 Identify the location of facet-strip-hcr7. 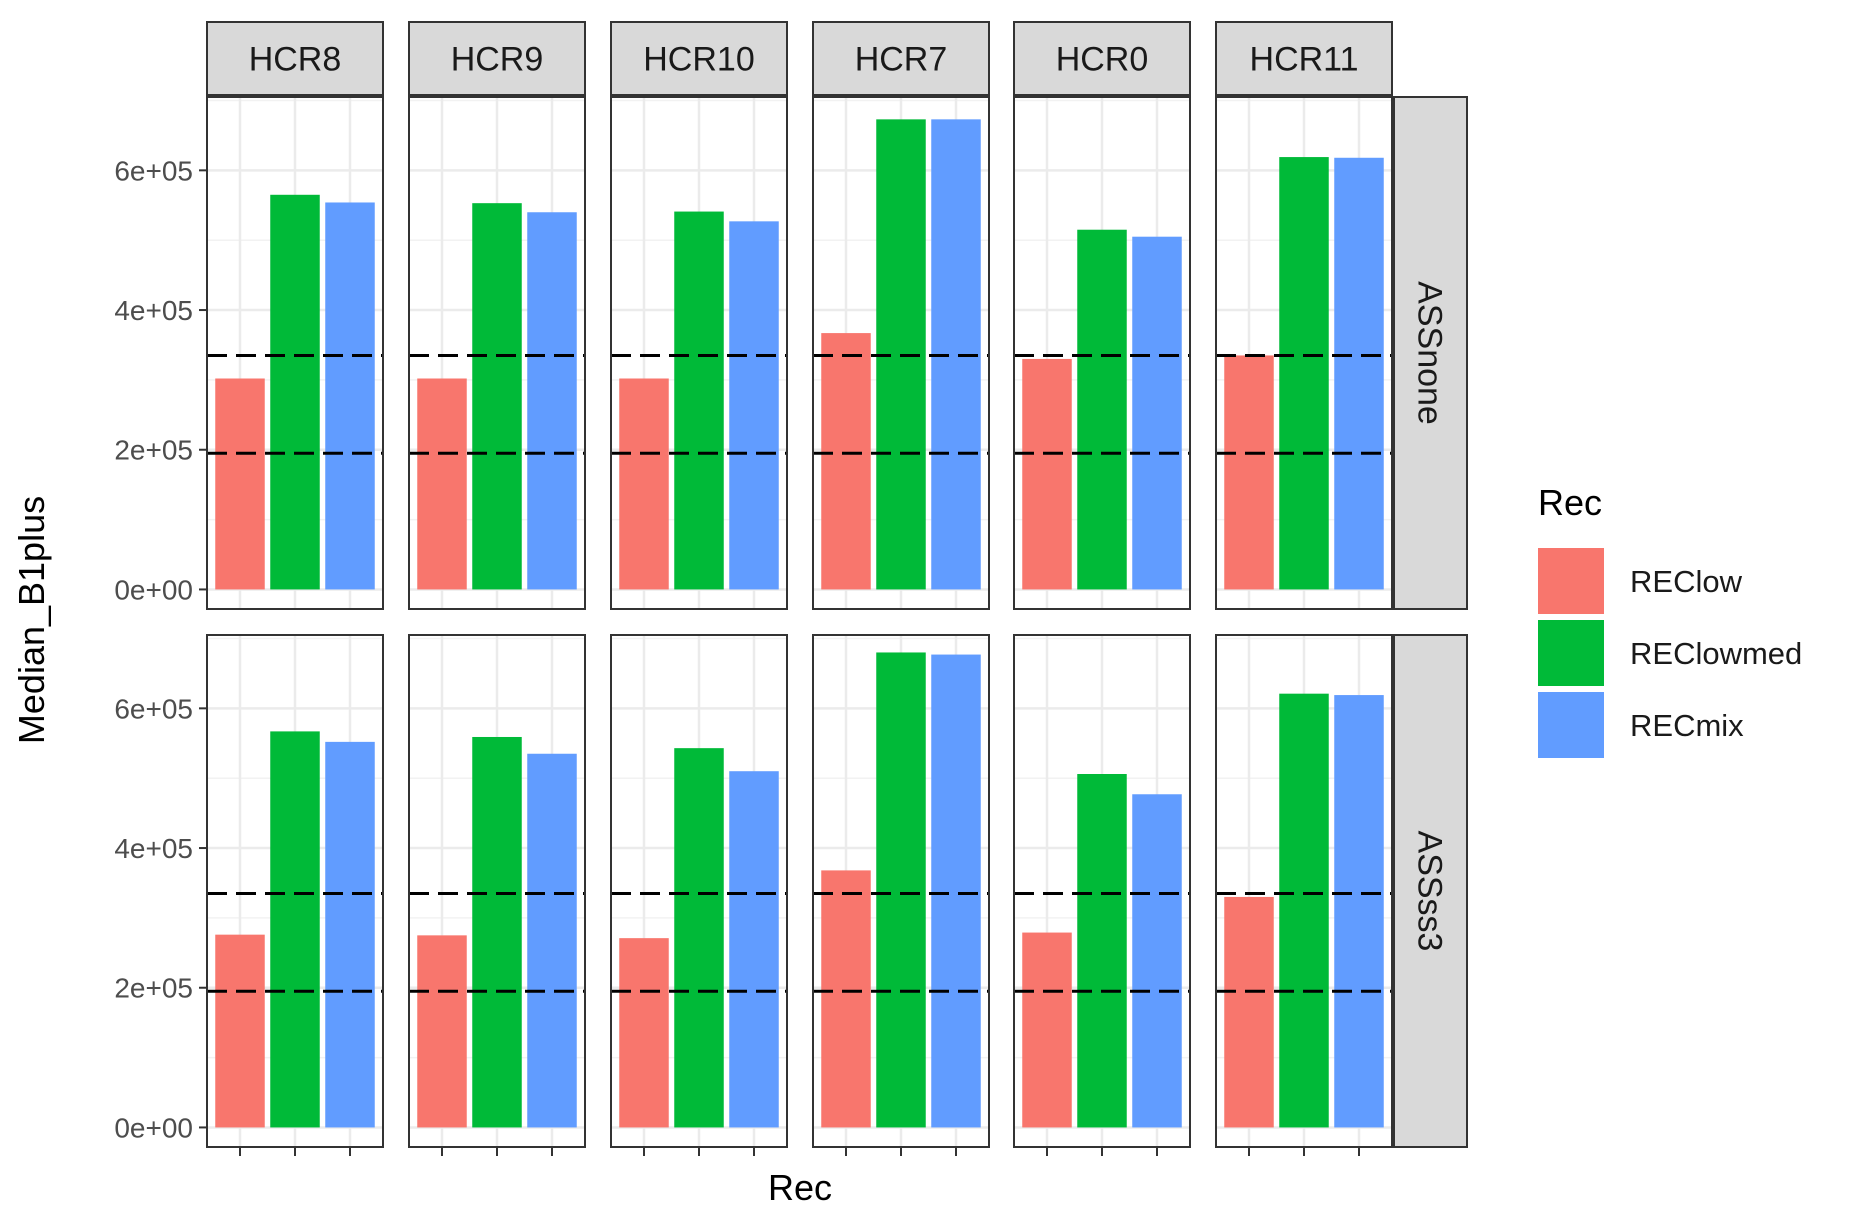
(901, 58).